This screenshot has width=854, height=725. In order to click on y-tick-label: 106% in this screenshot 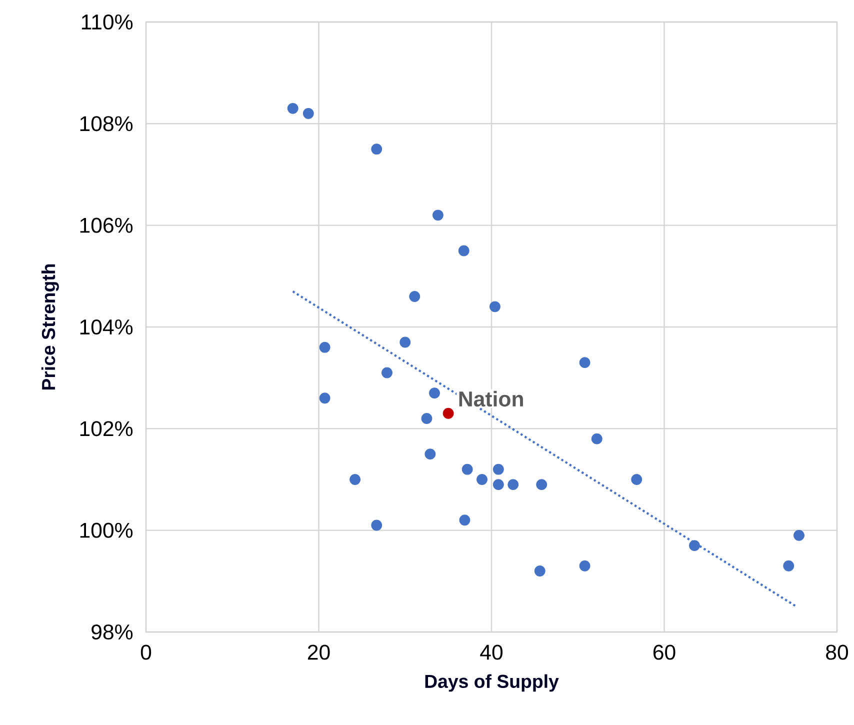, I will do `click(106, 225)`.